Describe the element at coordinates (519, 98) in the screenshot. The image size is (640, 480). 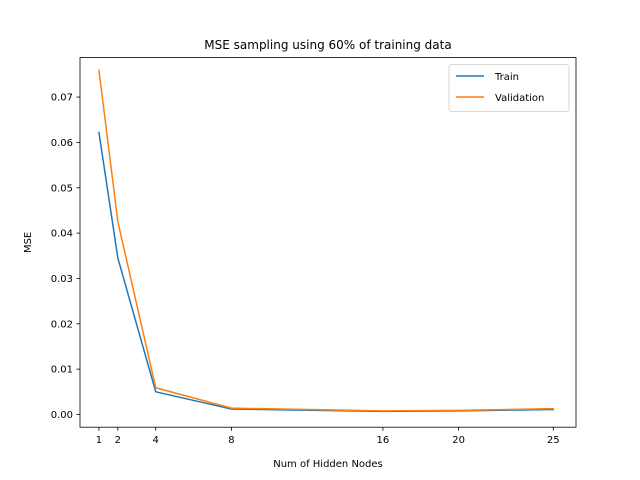
I see `legend-label-validation: Validation` at that location.